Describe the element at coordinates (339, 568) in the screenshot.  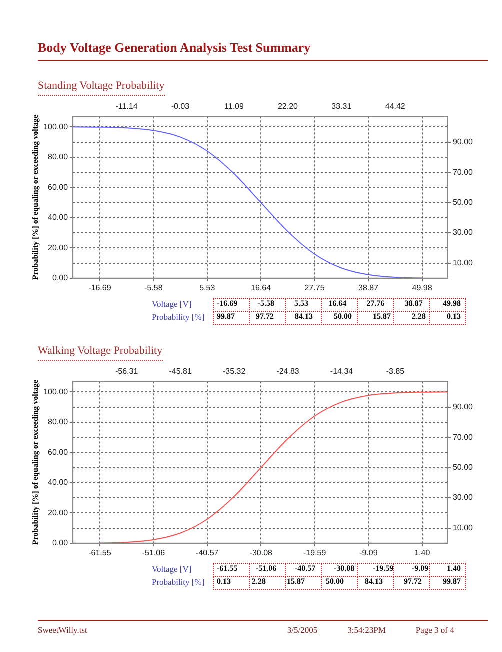
I see `text: -61.55 -51.06 -40.57 -30.08 -19.59 -9.09 1.40` at that location.